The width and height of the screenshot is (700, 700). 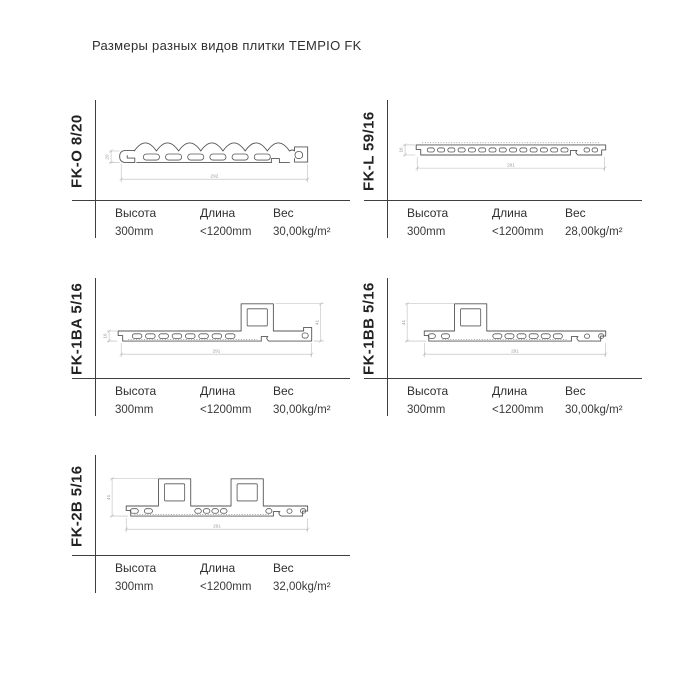 I want to click on section-fk-o: FK-O 8/20 292, so click(x=208, y=175).